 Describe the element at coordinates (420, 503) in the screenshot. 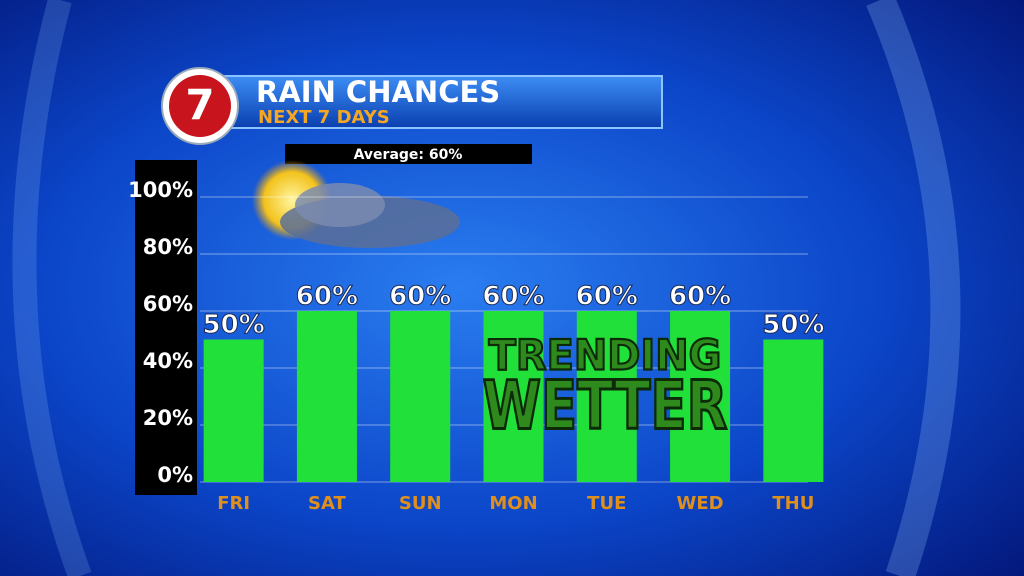

I see `x-tick-label: SUN` at that location.